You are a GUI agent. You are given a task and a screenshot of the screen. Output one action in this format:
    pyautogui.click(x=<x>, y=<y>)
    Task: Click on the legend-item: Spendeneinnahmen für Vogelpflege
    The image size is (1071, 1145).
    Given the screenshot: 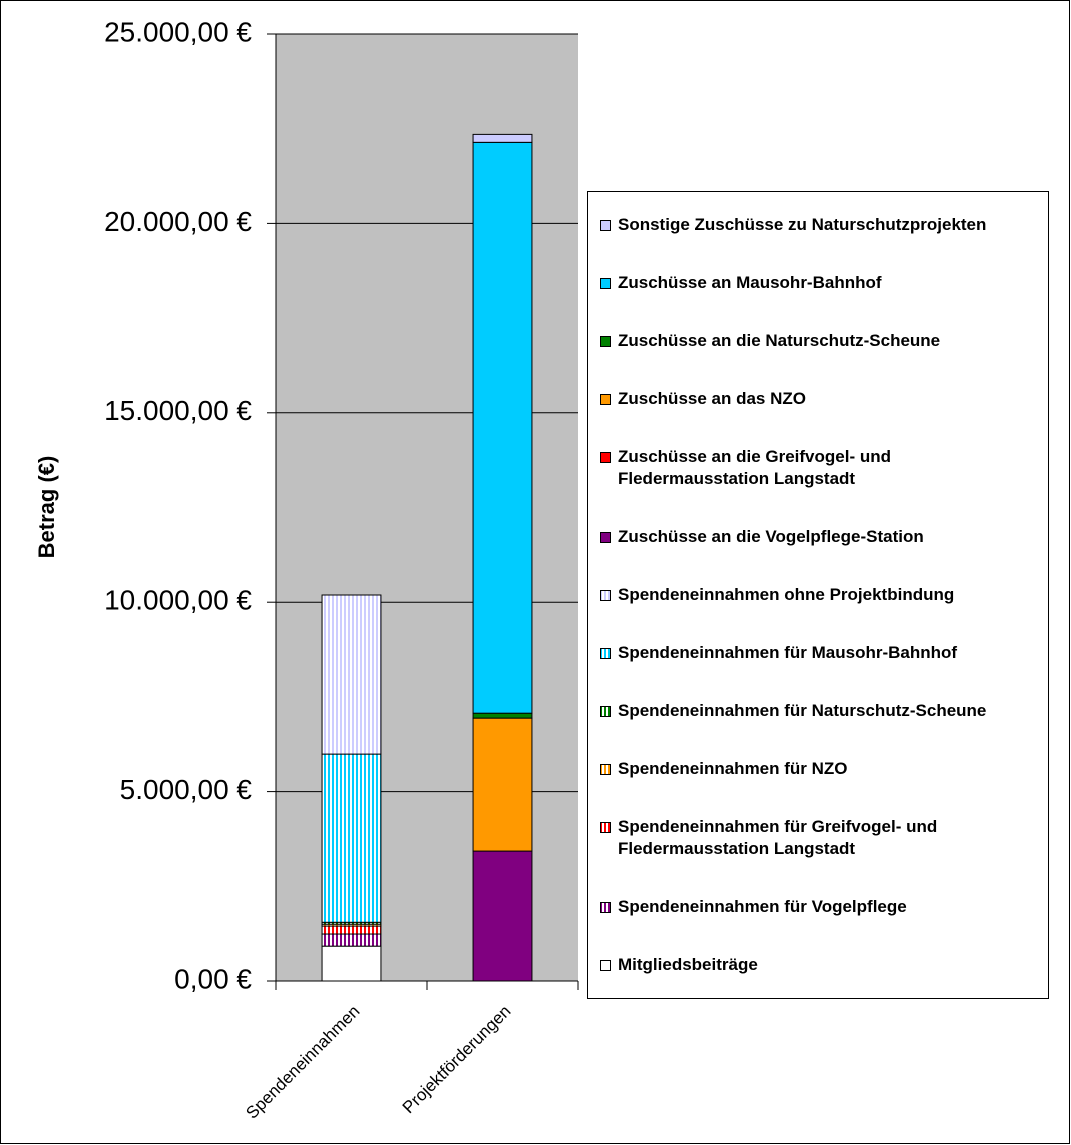 What is the action you would take?
    pyautogui.click(x=824, y=907)
    